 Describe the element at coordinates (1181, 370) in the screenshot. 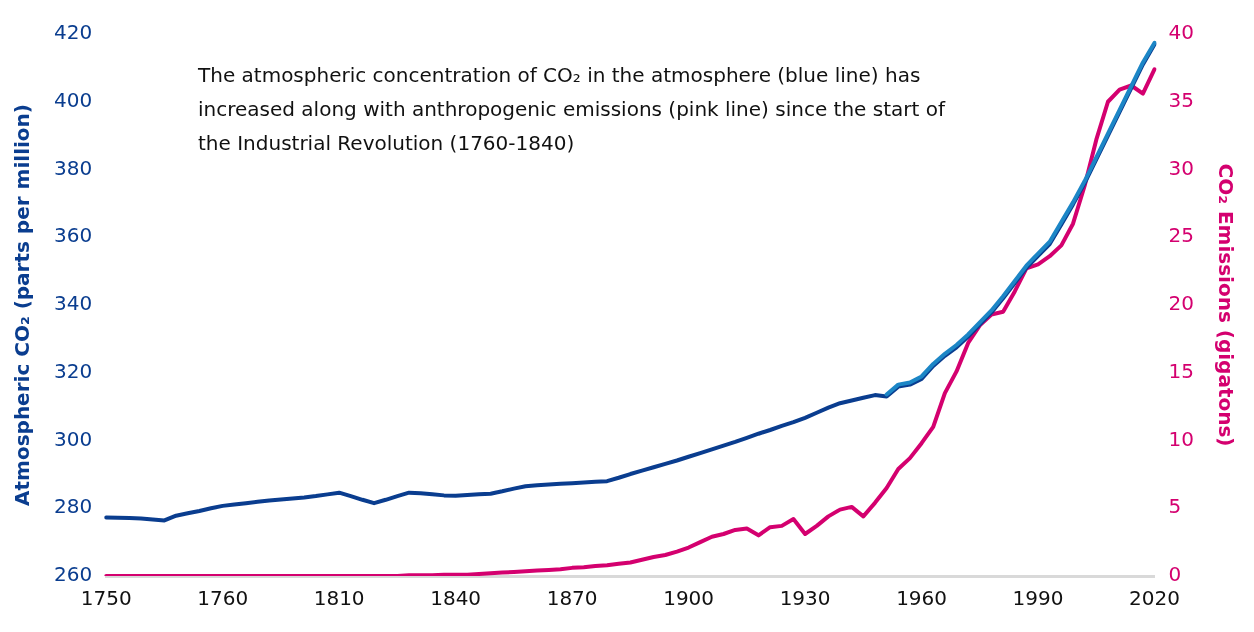

I see `y2-tick-label: 15` at that location.